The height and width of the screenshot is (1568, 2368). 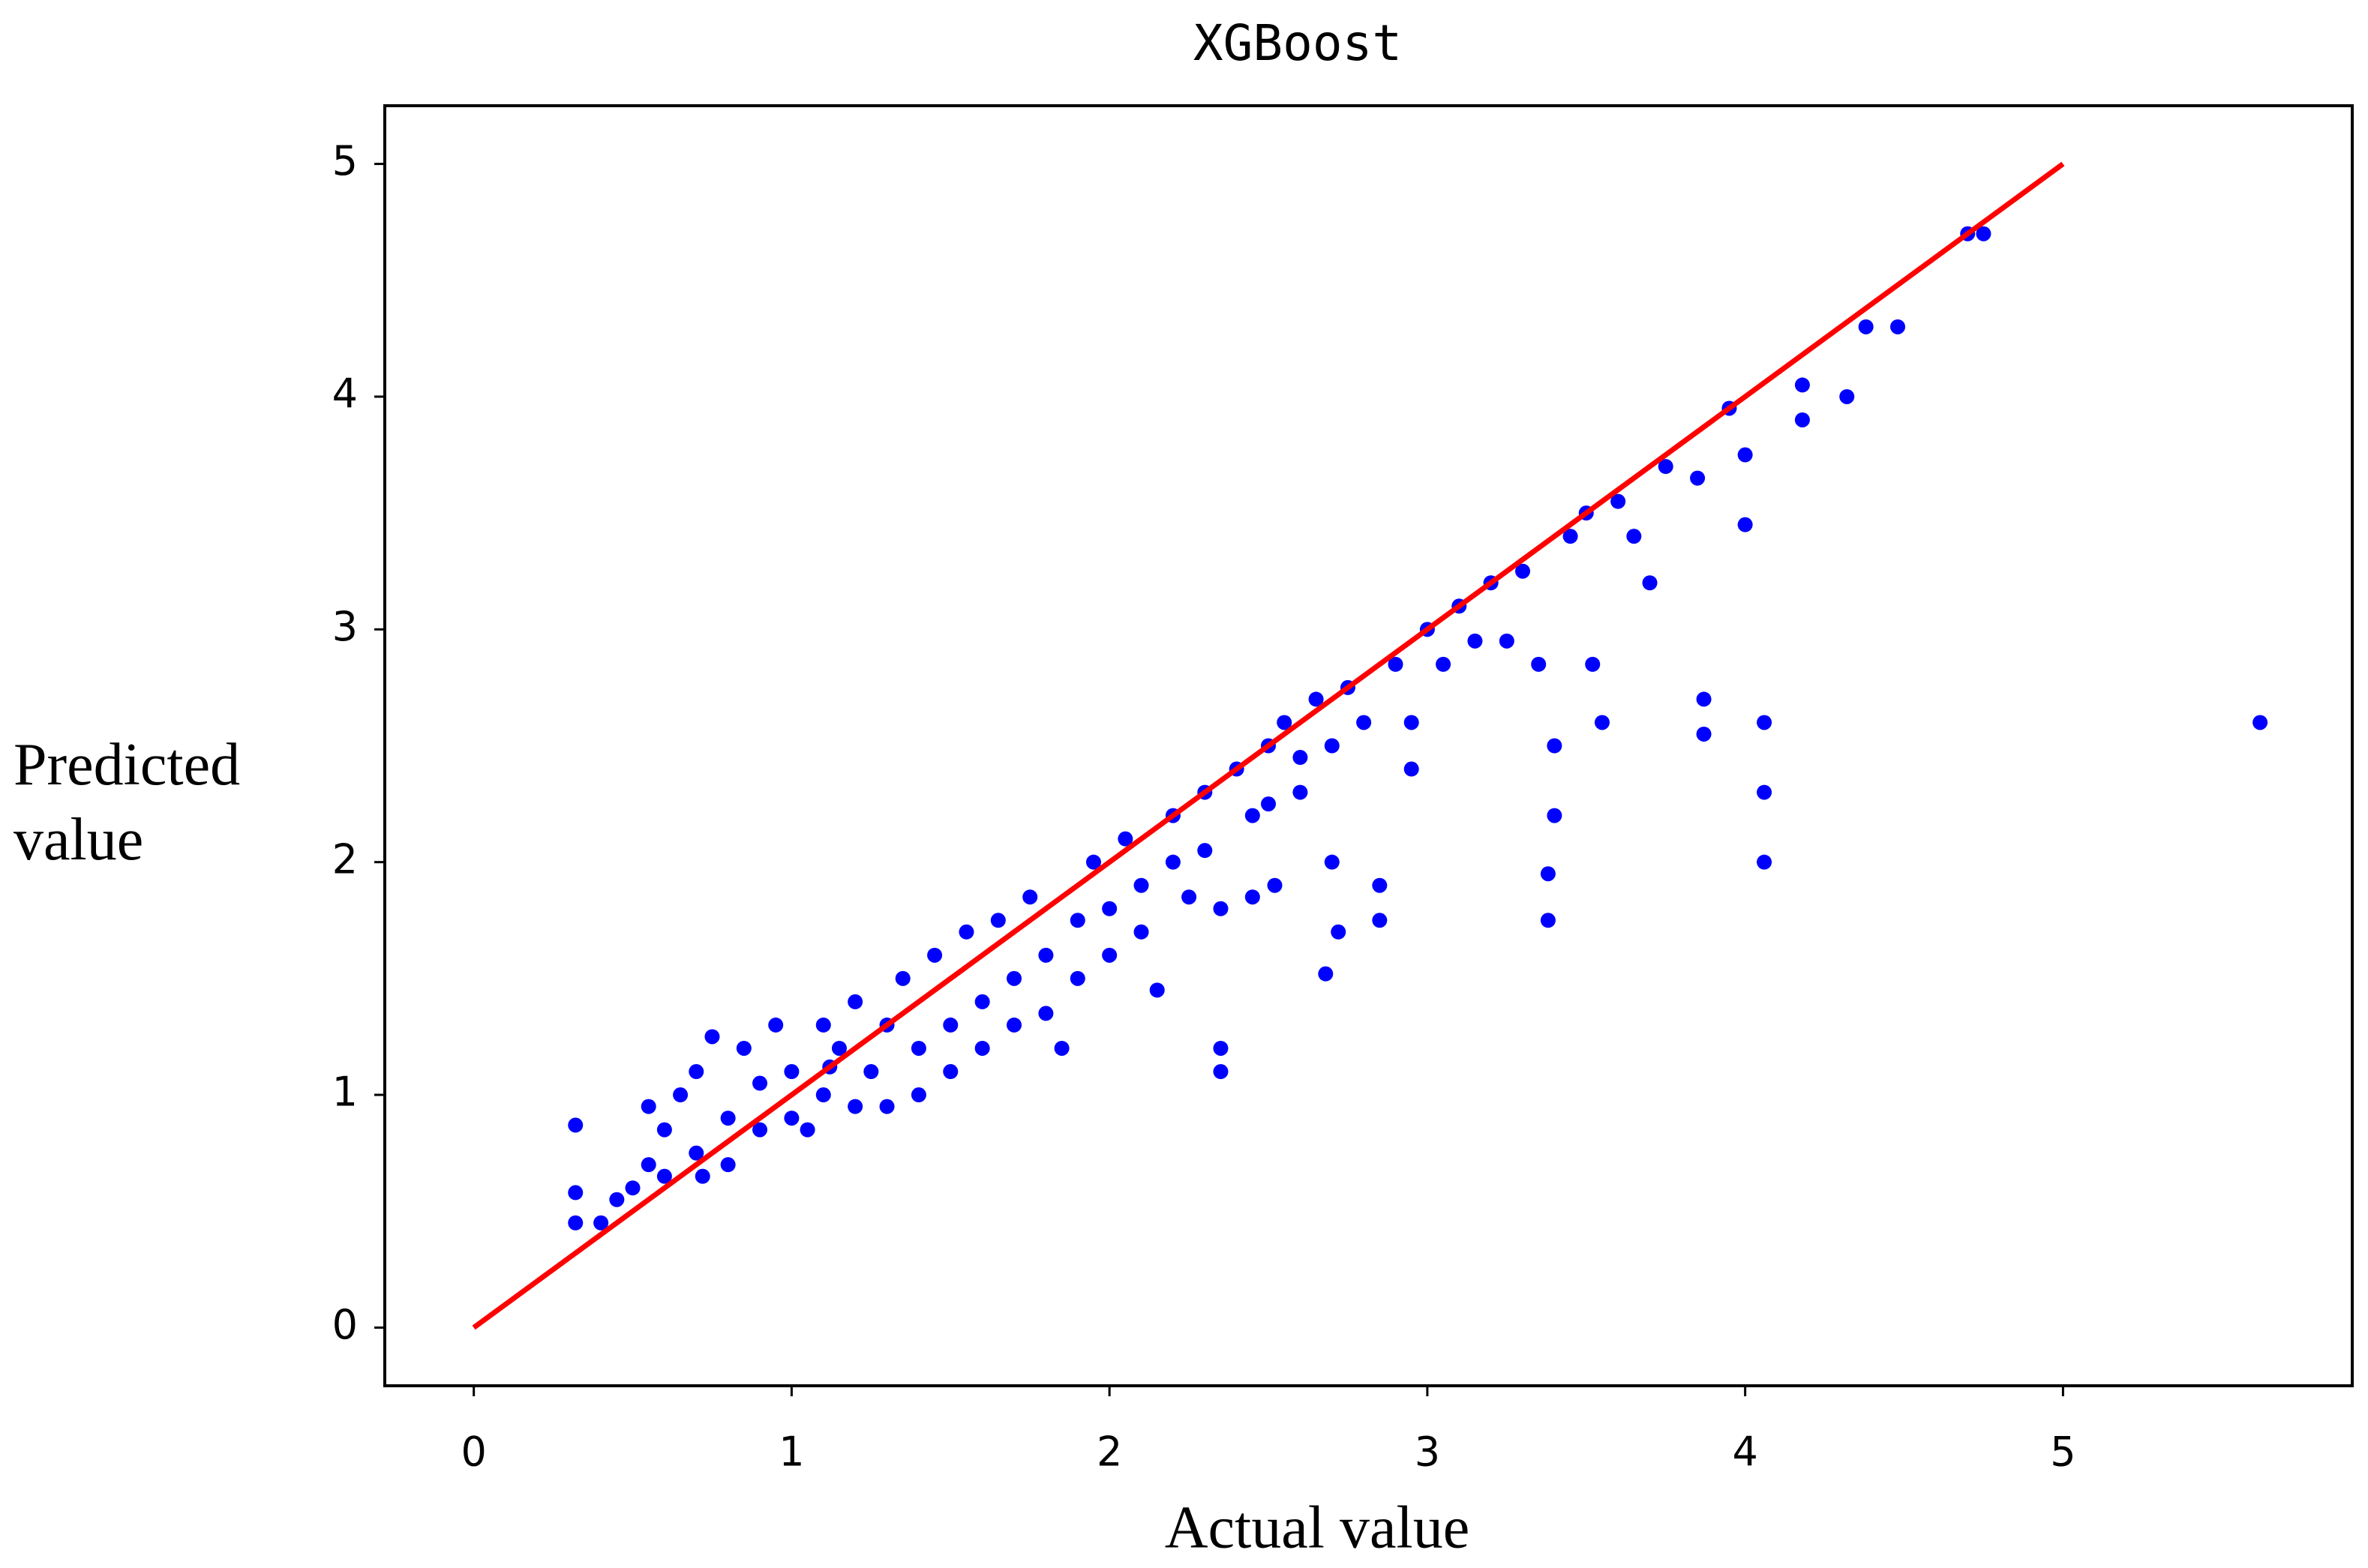 I want to click on y-tick-label: 4, so click(x=345, y=394).